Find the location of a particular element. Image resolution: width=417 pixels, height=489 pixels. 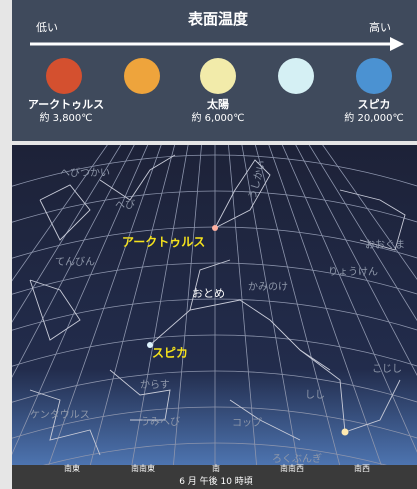

constellation-label: コップ is located at coordinates (247, 423).